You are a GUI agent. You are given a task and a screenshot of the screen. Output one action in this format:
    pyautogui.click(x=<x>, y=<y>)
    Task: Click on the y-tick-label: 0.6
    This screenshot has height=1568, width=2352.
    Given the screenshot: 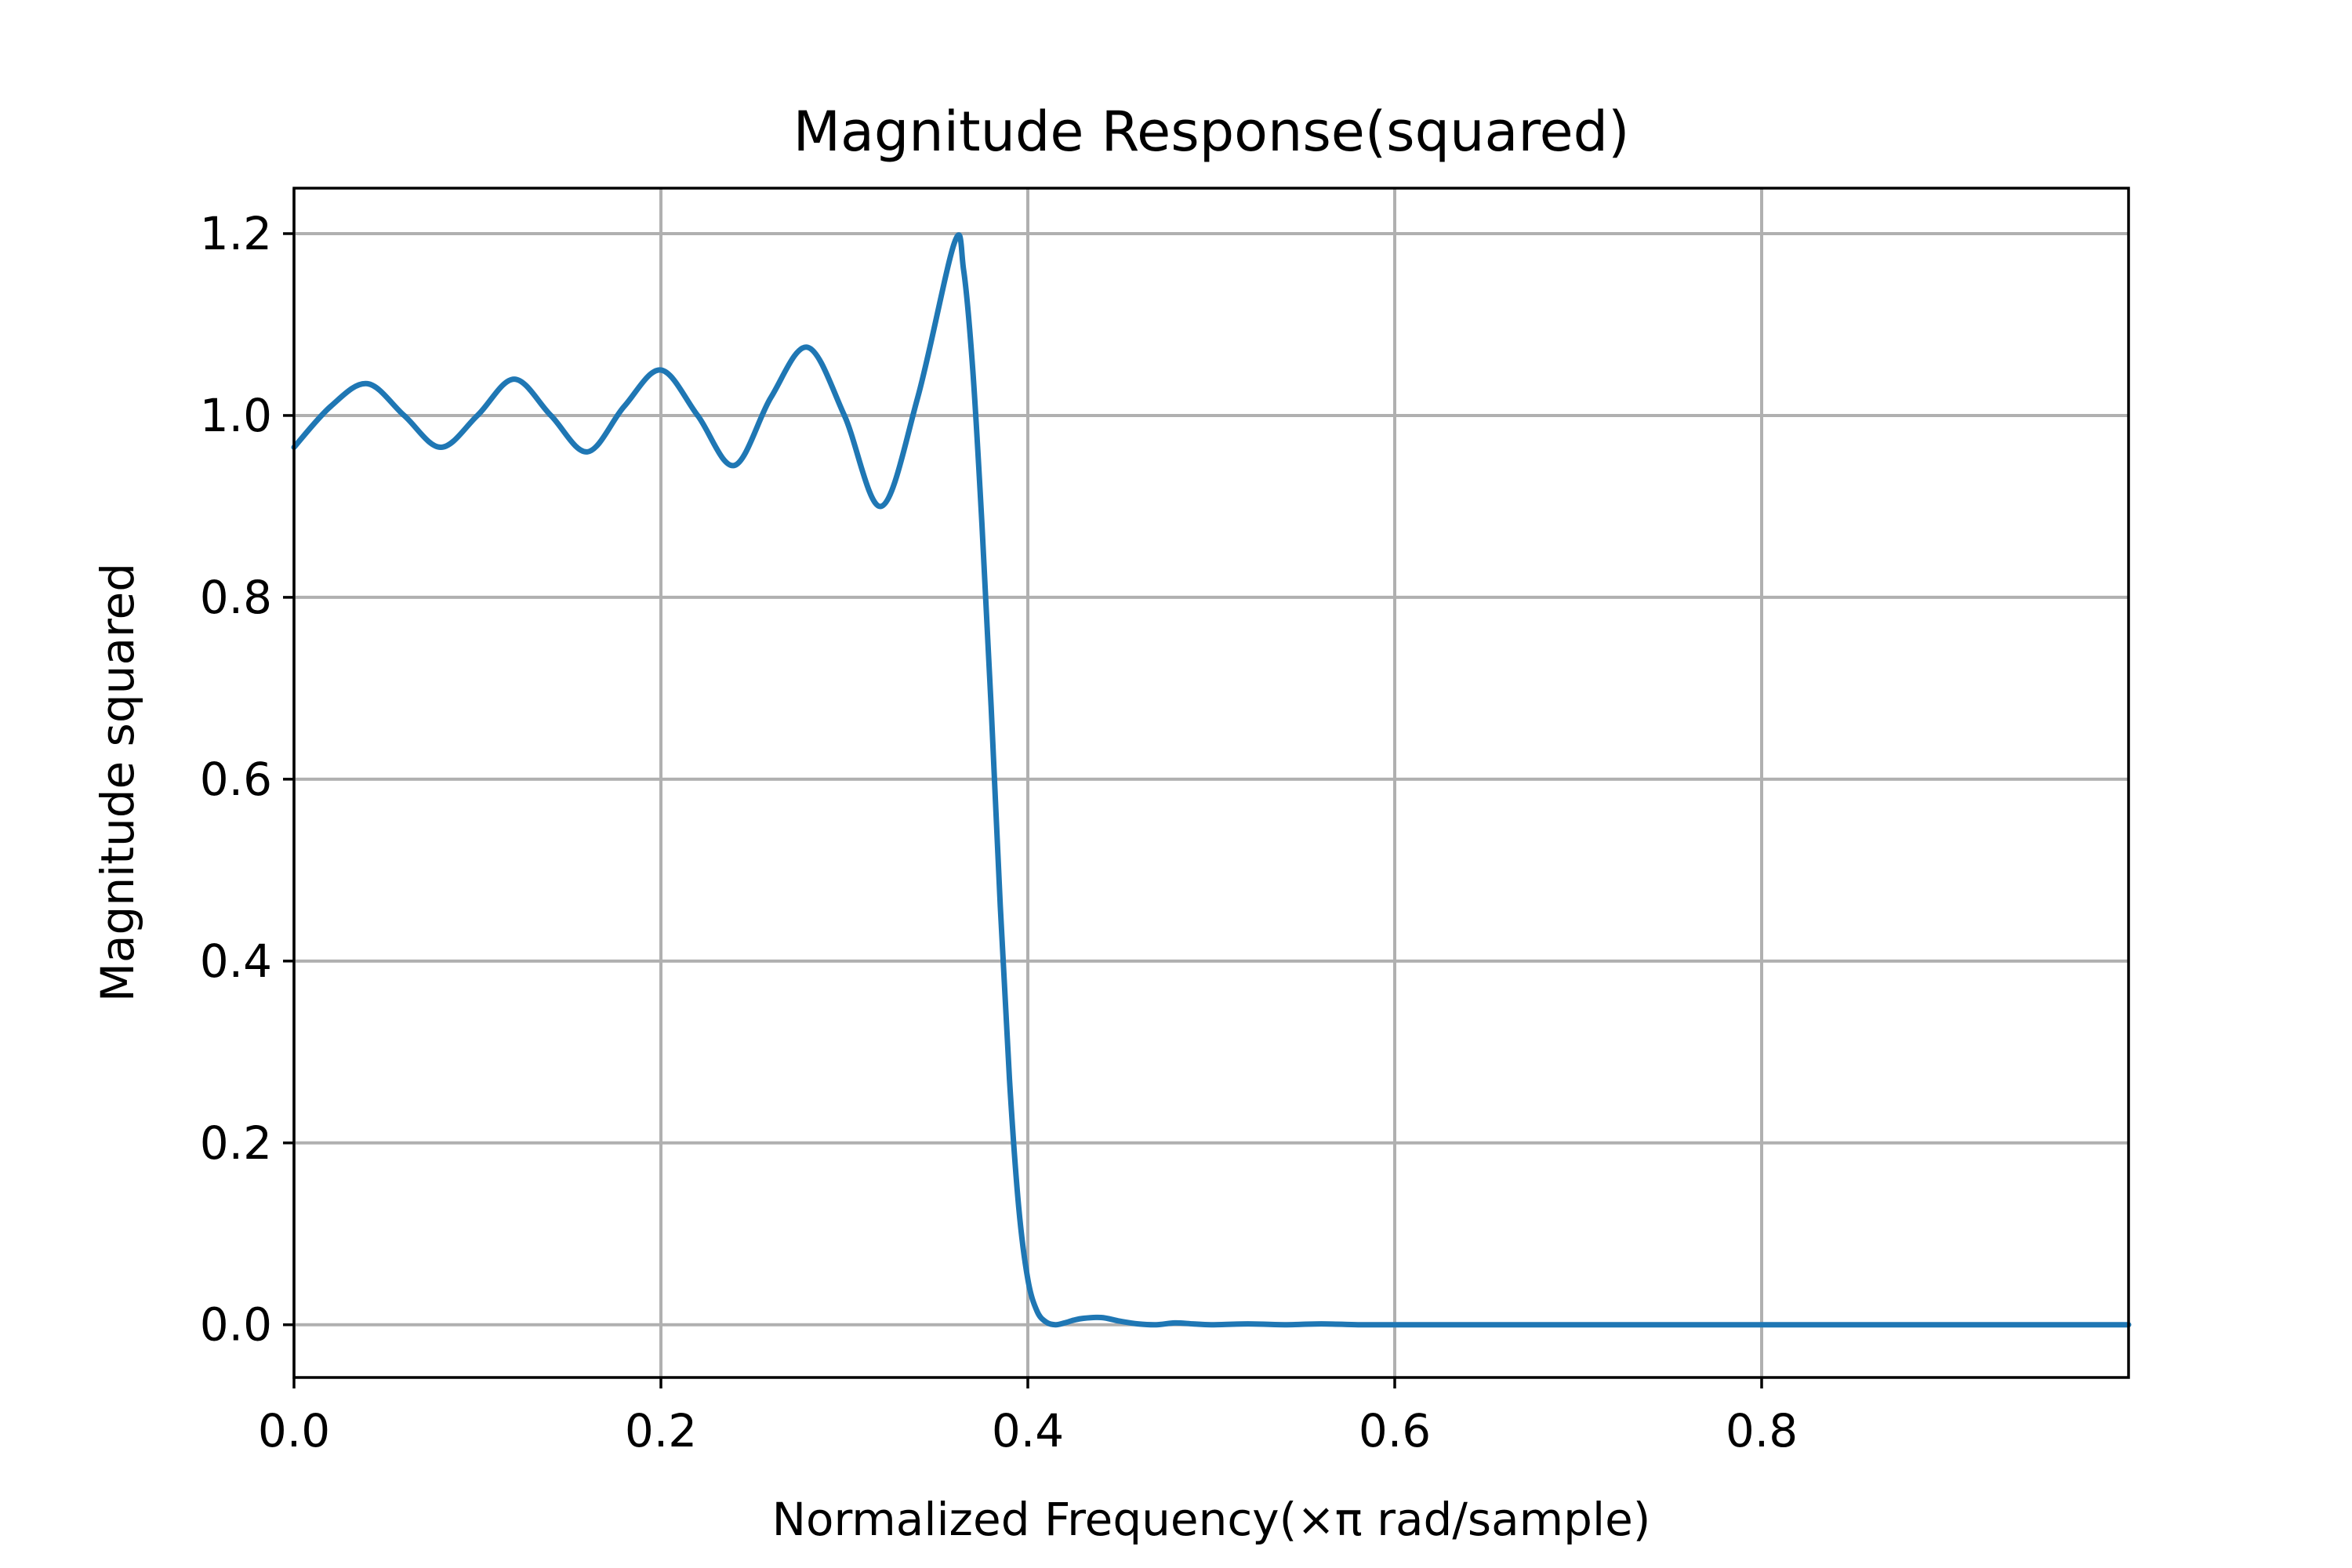 What is the action you would take?
    pyautogui.click(x=236, y=779)
    